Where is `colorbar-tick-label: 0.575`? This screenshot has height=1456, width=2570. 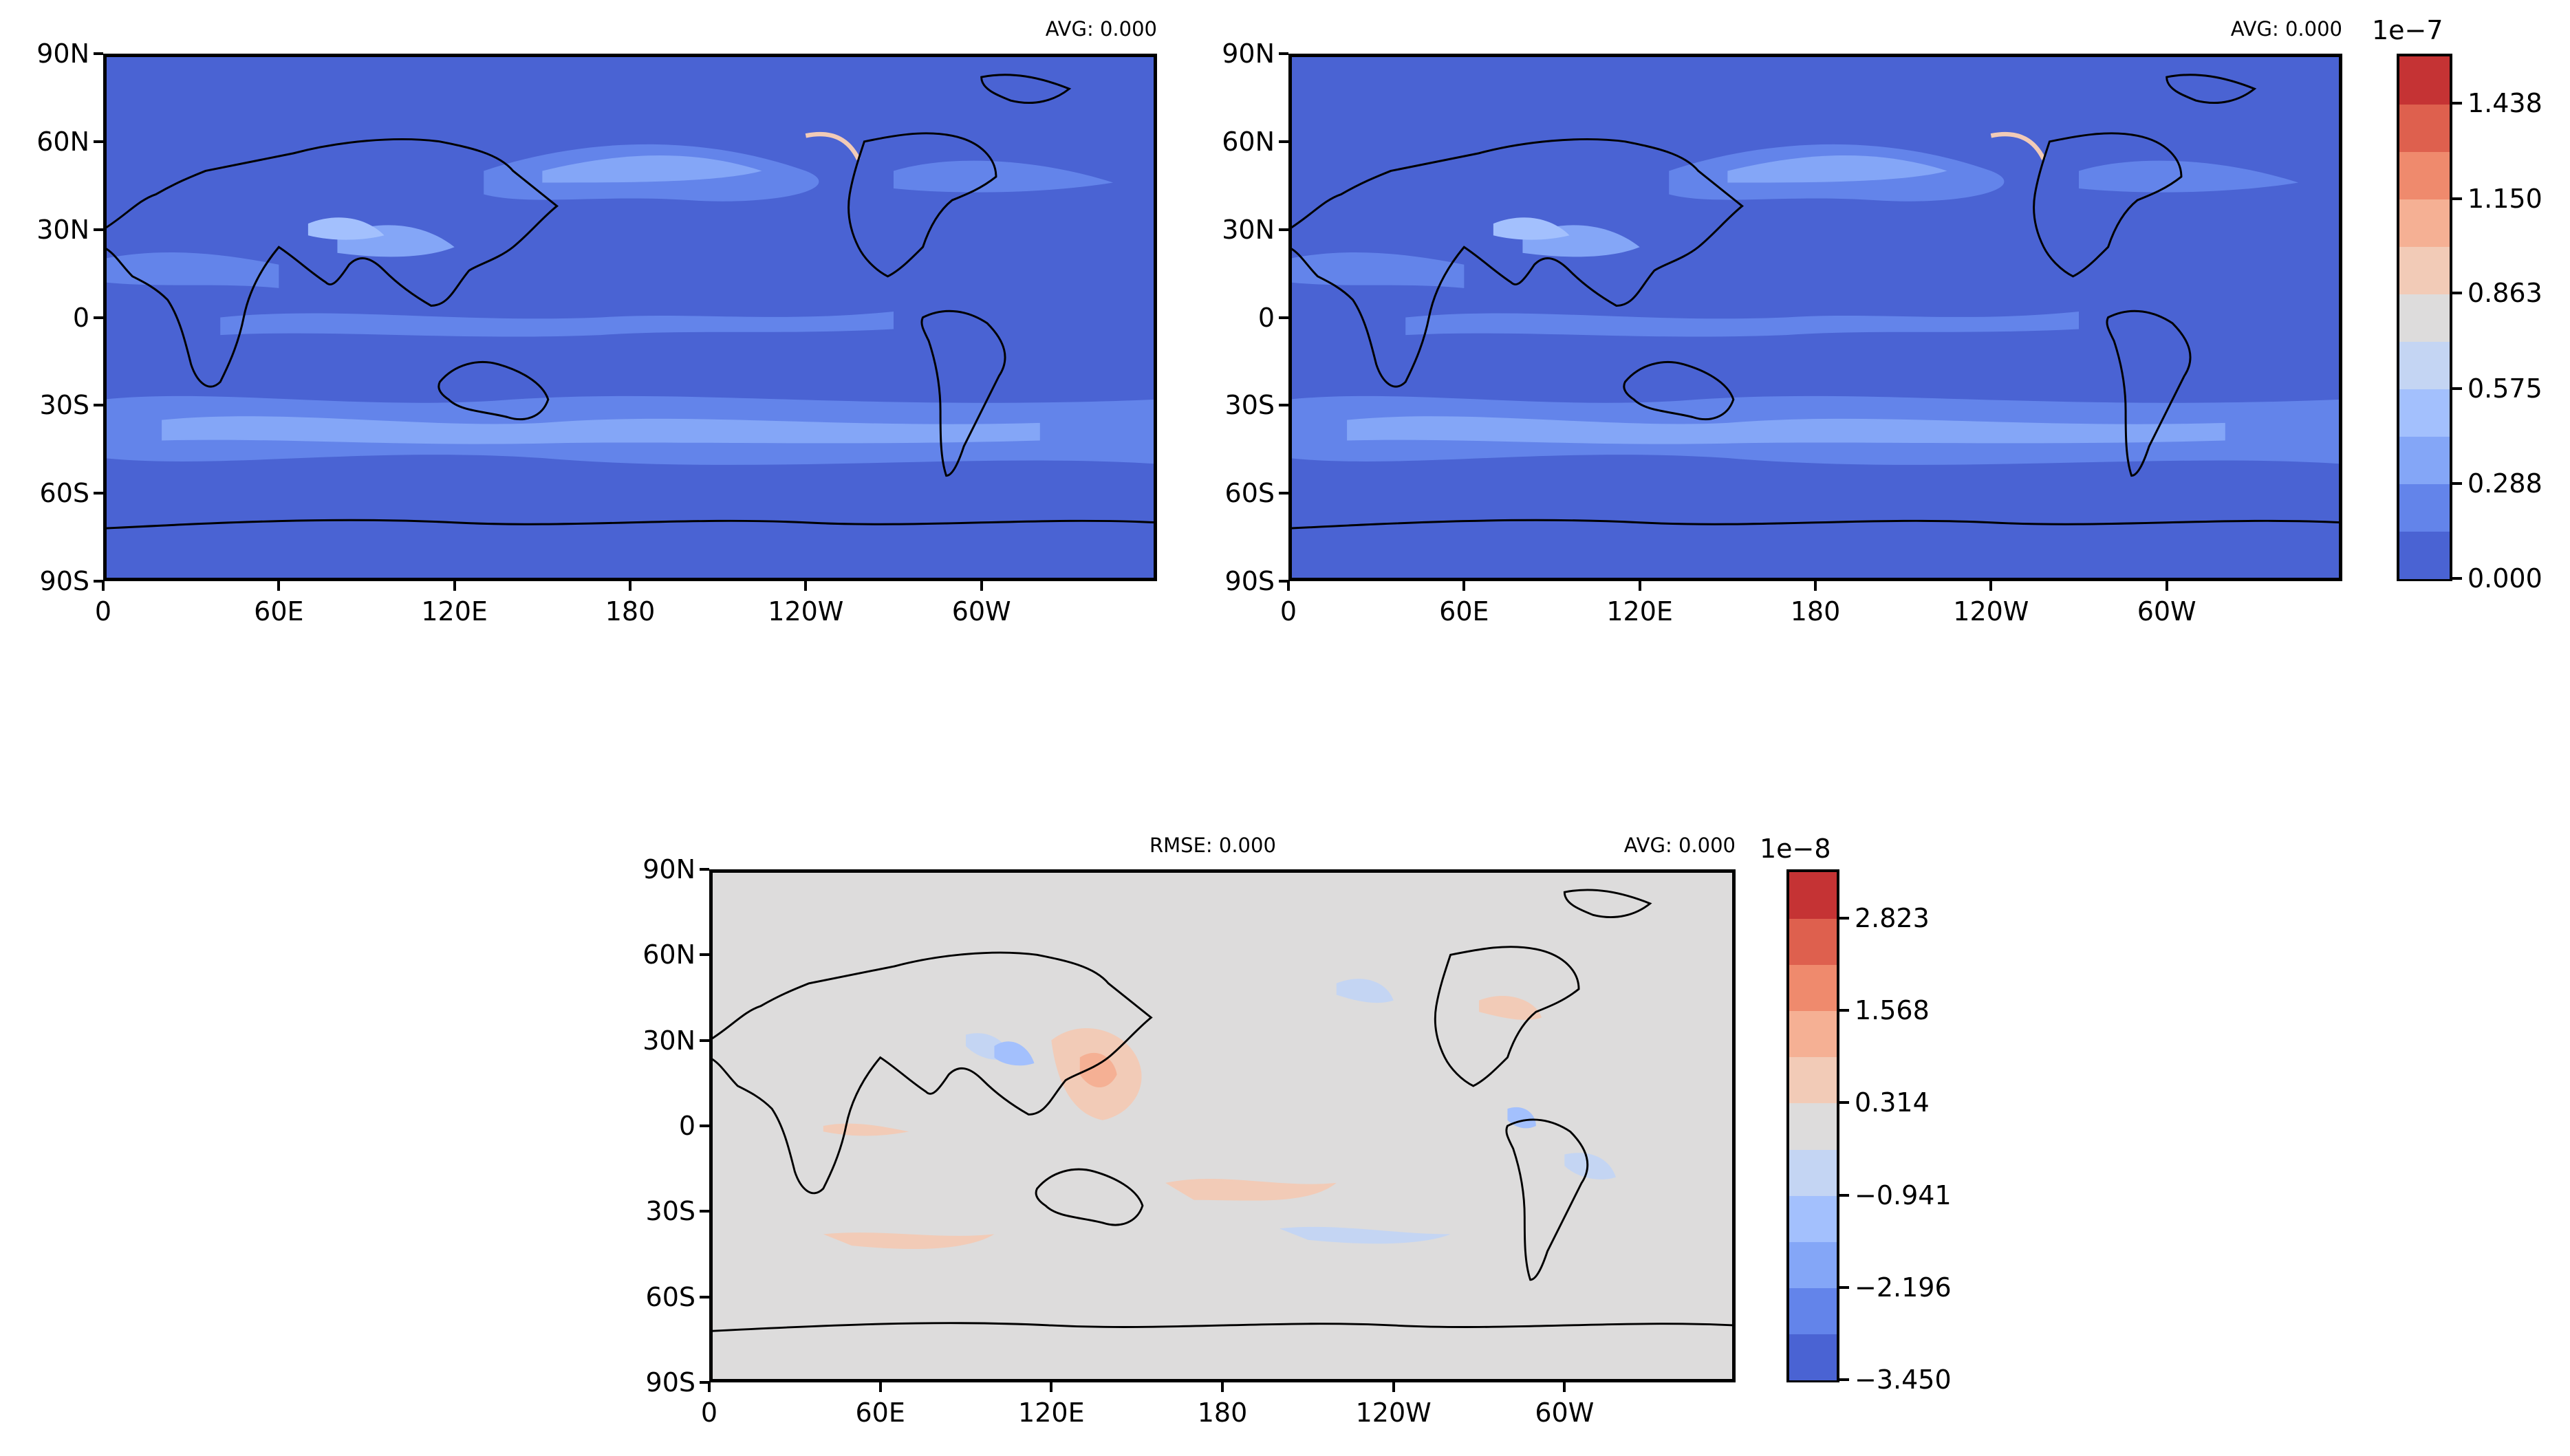
colorbar-tick-label: 0.575 is located at coordinates (2505, 388).